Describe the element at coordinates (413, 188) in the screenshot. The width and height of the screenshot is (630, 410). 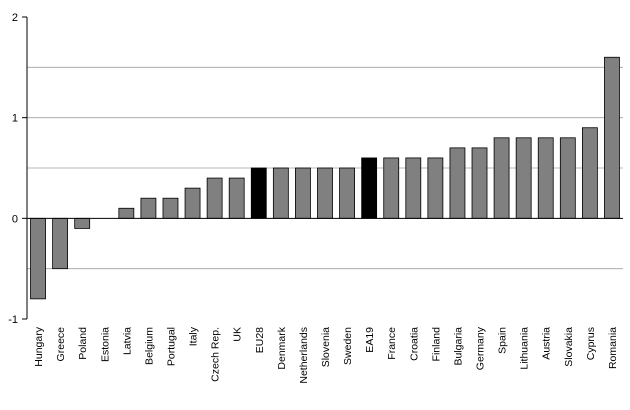
I see `bar-croatia` at that location.